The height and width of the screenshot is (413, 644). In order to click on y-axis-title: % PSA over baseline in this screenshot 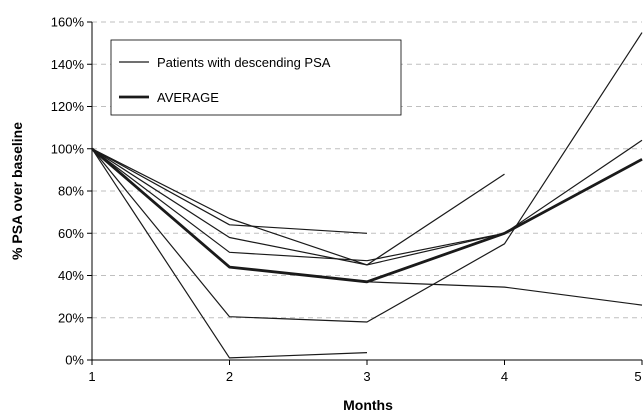, I will do `click(17, 191)`.